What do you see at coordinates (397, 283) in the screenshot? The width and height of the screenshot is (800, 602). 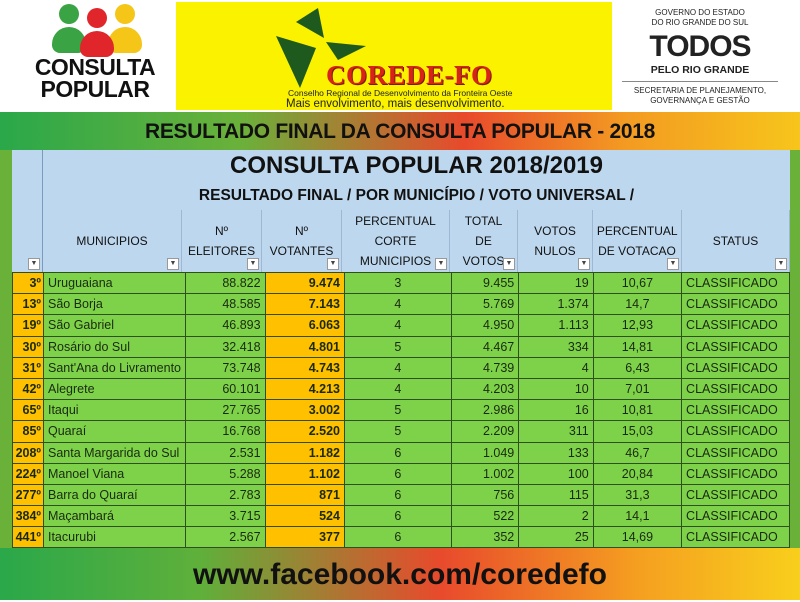 I see `table-cell: 3` at bounding box center [397, 283].